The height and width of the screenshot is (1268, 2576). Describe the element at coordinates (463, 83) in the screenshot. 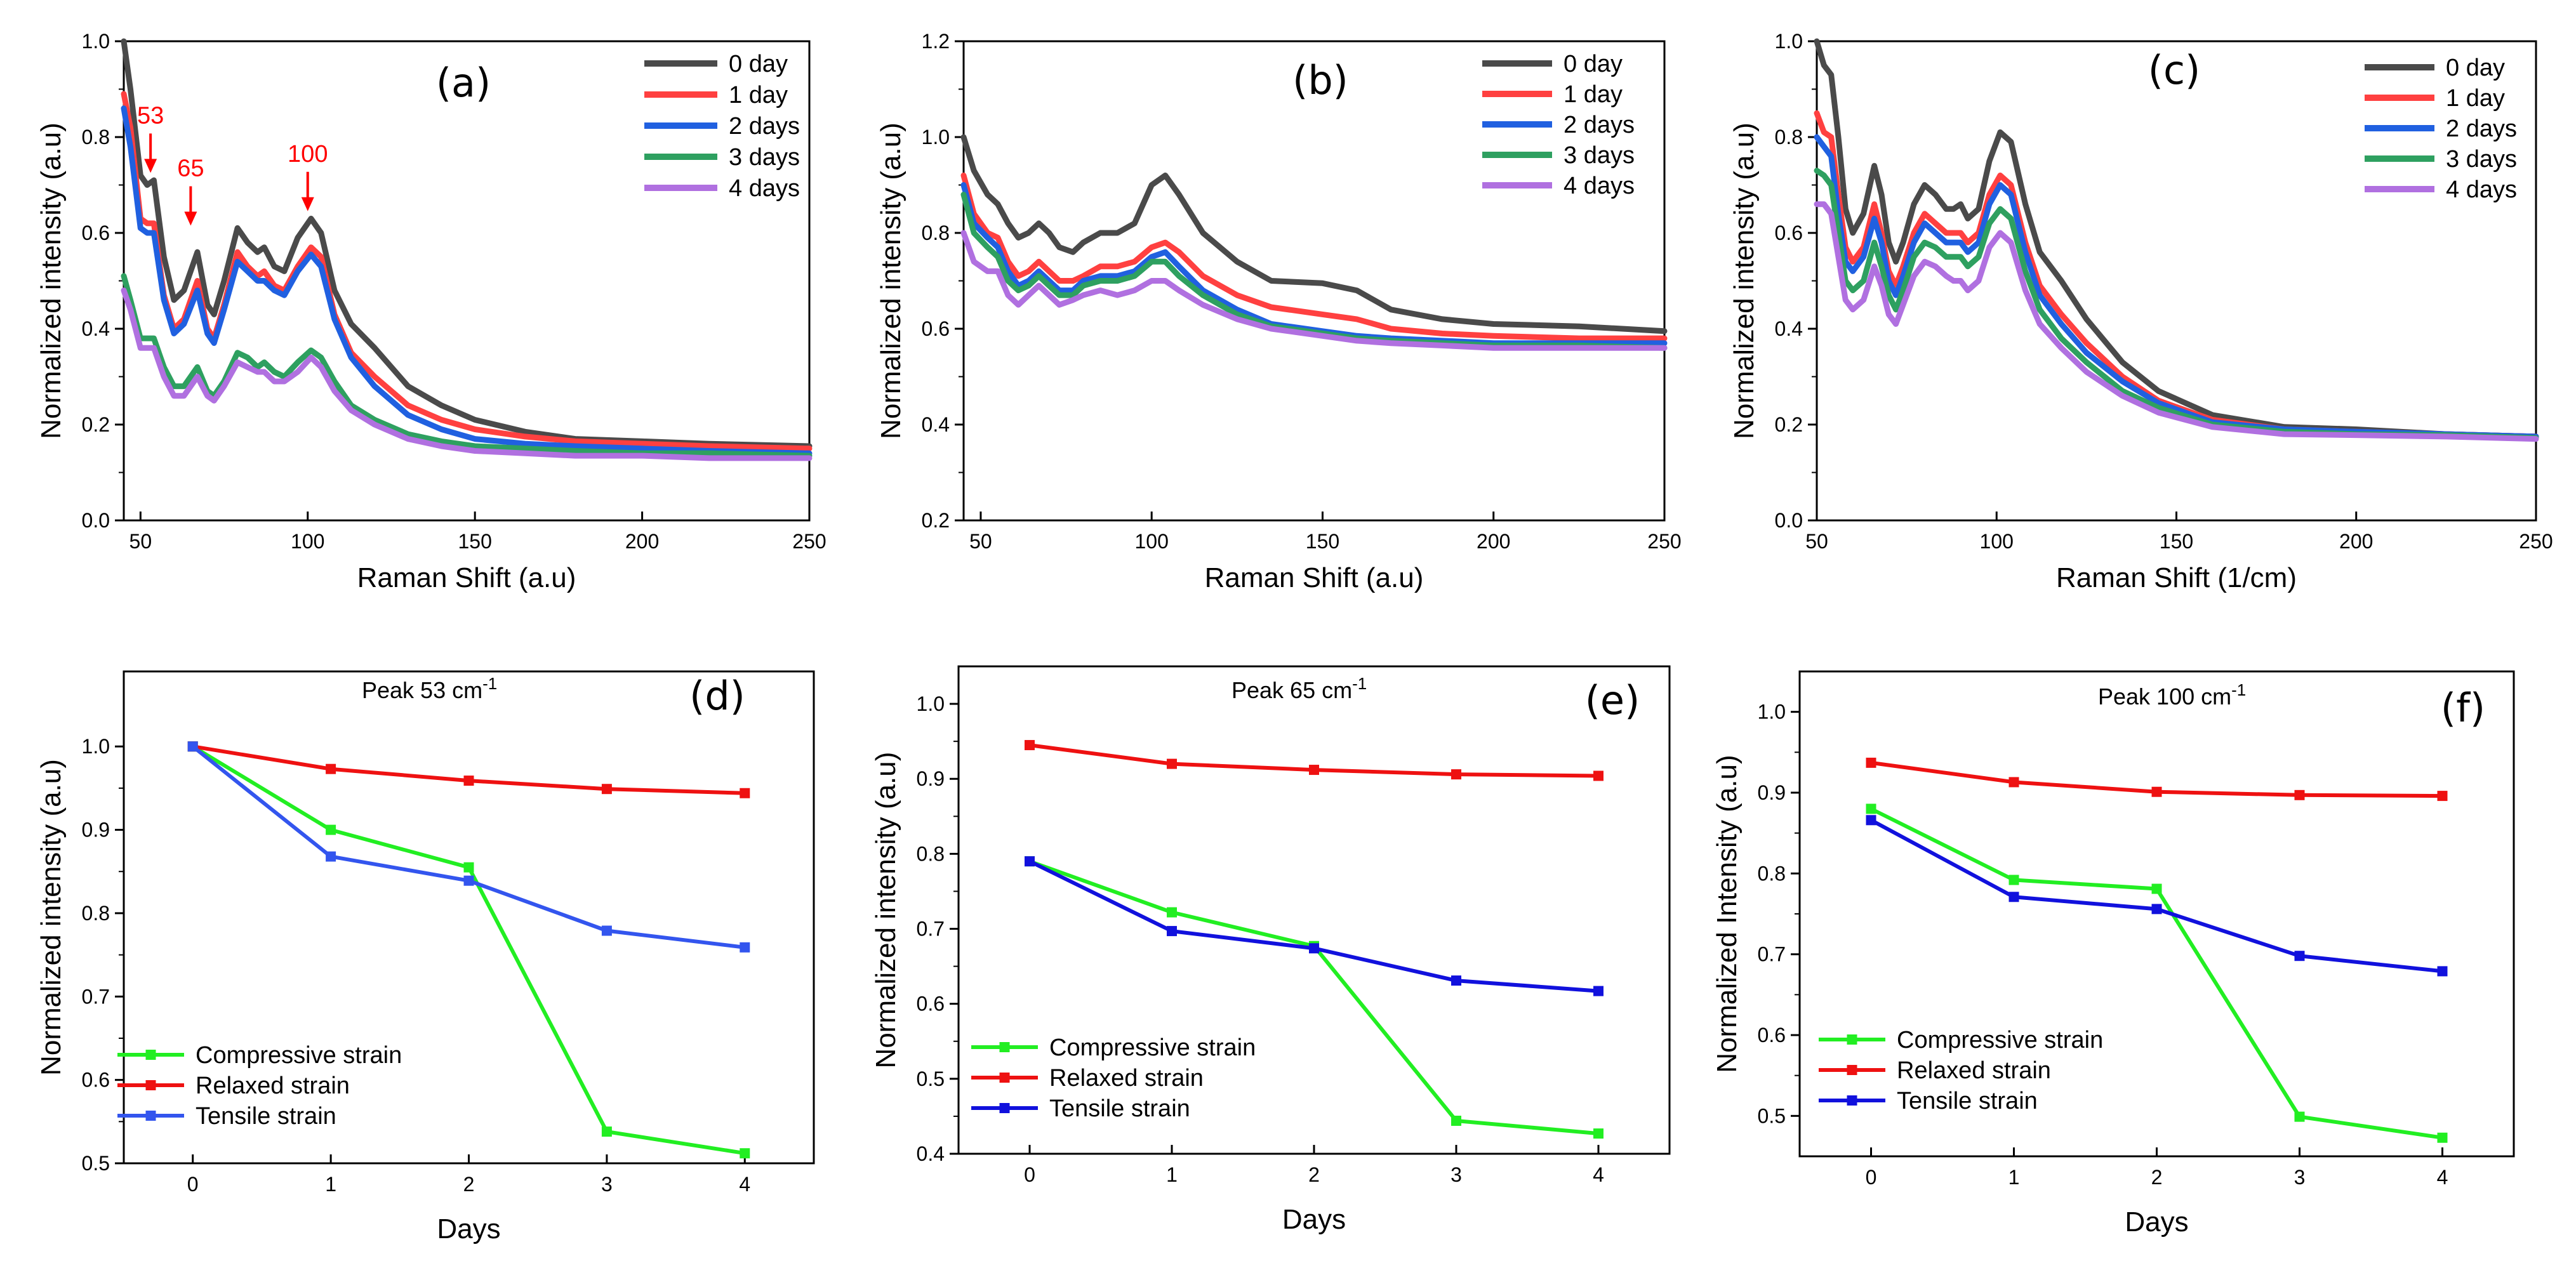

I see `panel-letter: (a)` at that location.